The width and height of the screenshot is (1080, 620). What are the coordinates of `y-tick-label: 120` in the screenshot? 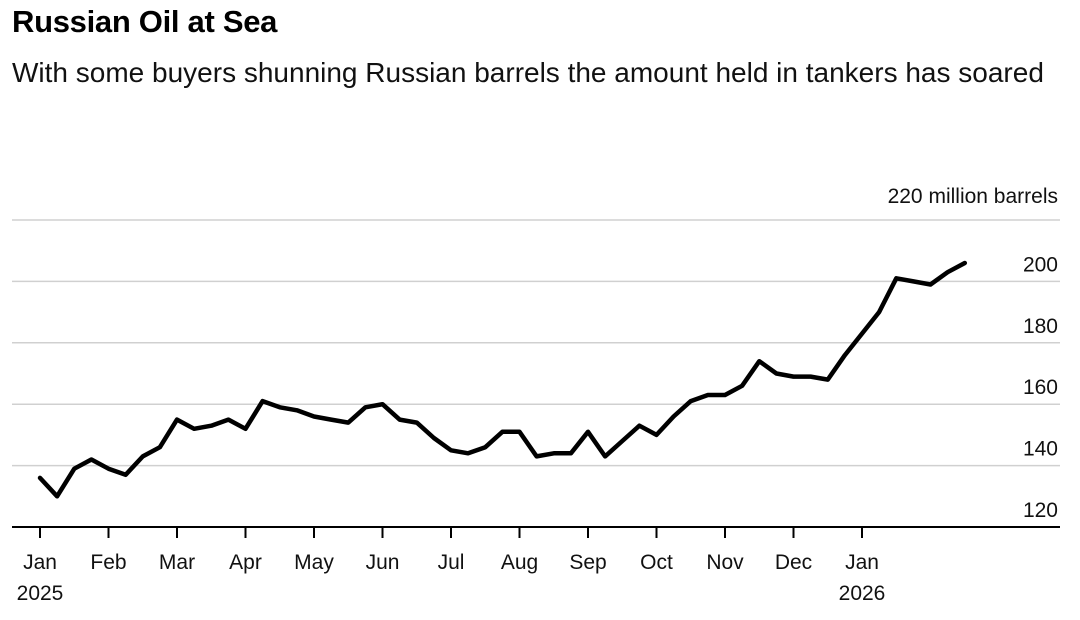 It's located at (1040, 510).